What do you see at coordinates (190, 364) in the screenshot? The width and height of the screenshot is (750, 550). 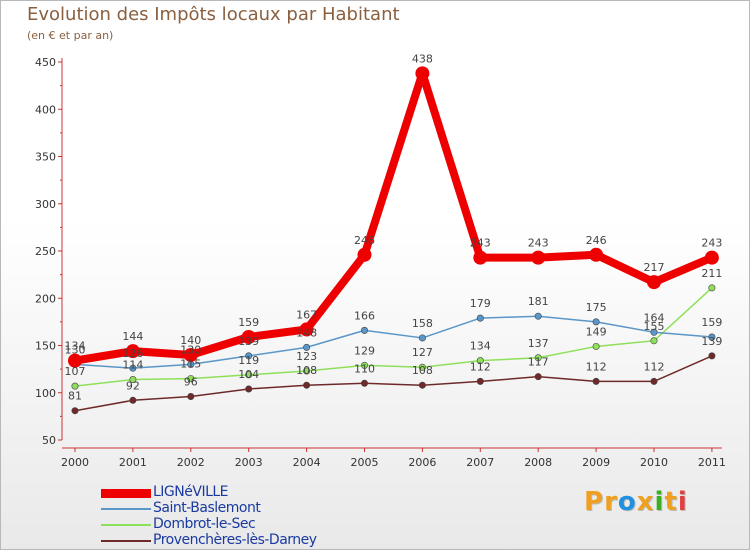 I see `data-label: 115` at bounding box center [190, 364].